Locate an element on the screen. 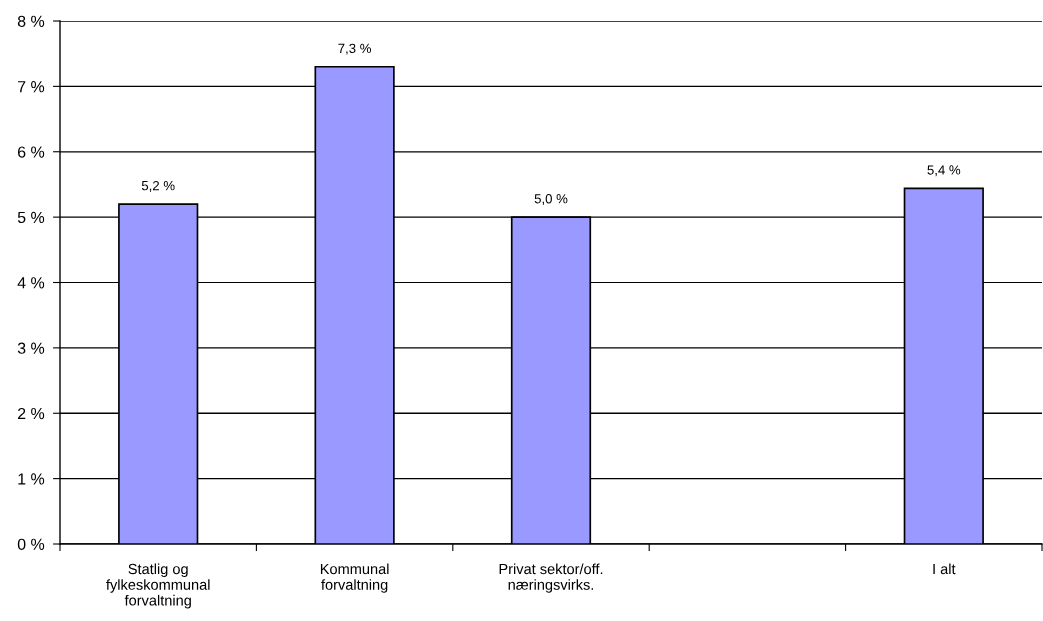 Image resolution: width=1043 pixels, height=621 pixels. y-tick-label: 6 % is located at coordinates (31, 152).